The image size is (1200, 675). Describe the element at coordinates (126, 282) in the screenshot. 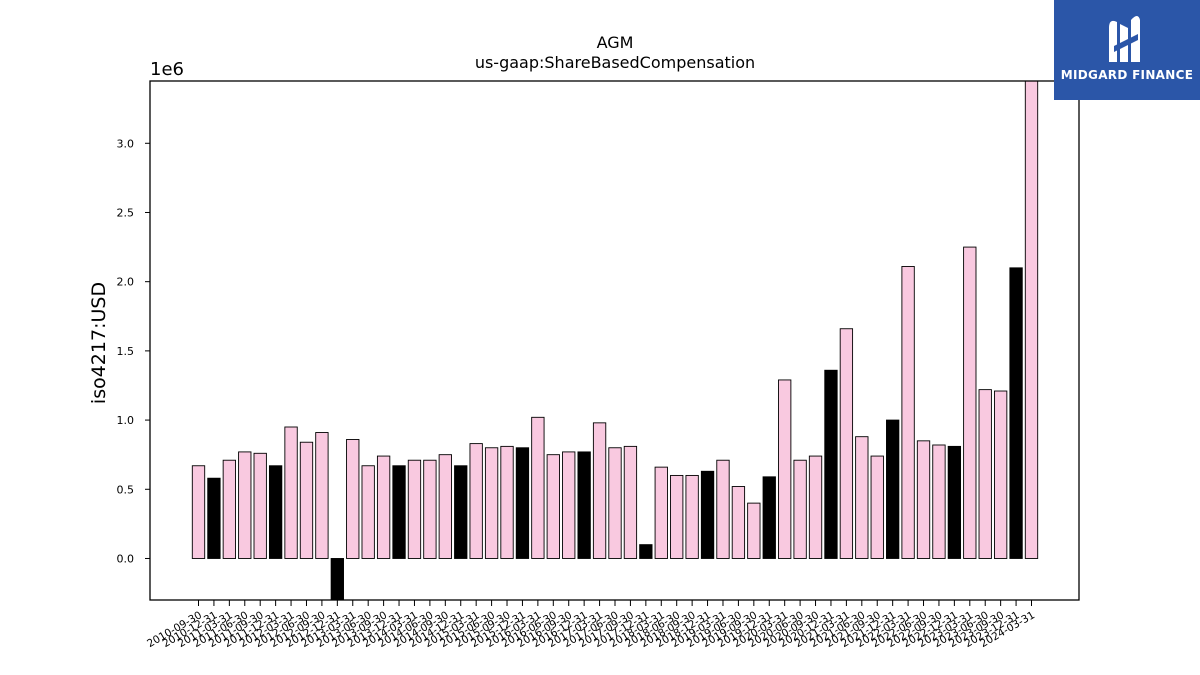

I see `y-tick-label: 2.0` at that location.